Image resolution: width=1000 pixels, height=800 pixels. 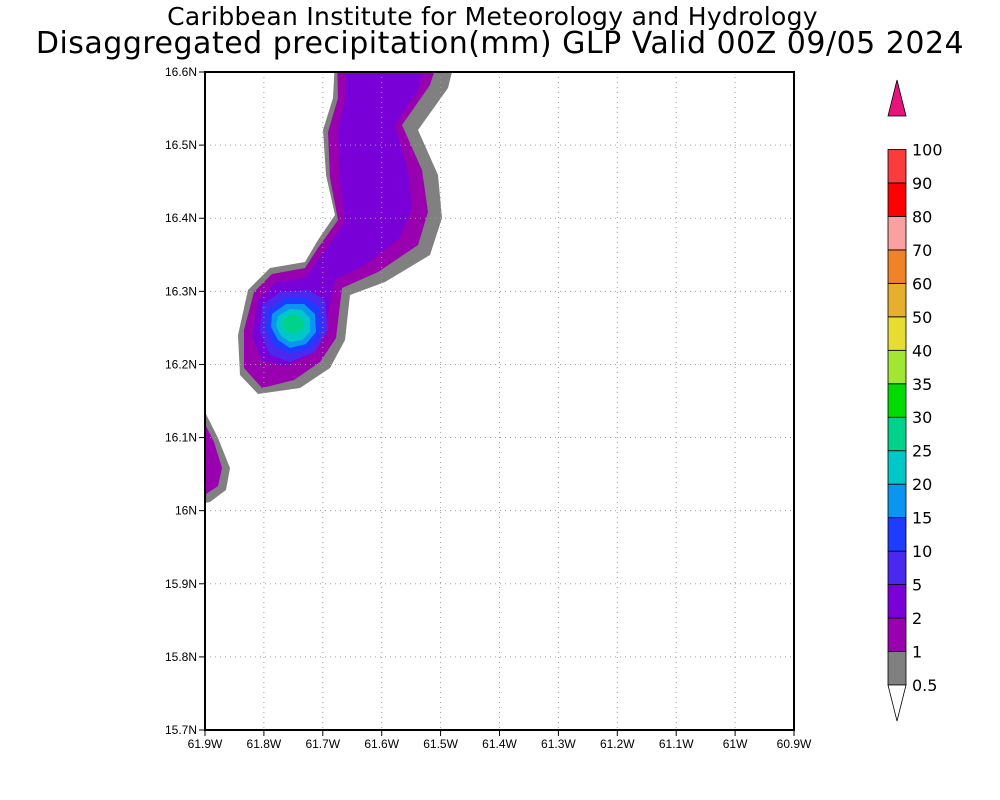 I want to click on y-tick-label: 15.7N, so click(x=181, y=730).